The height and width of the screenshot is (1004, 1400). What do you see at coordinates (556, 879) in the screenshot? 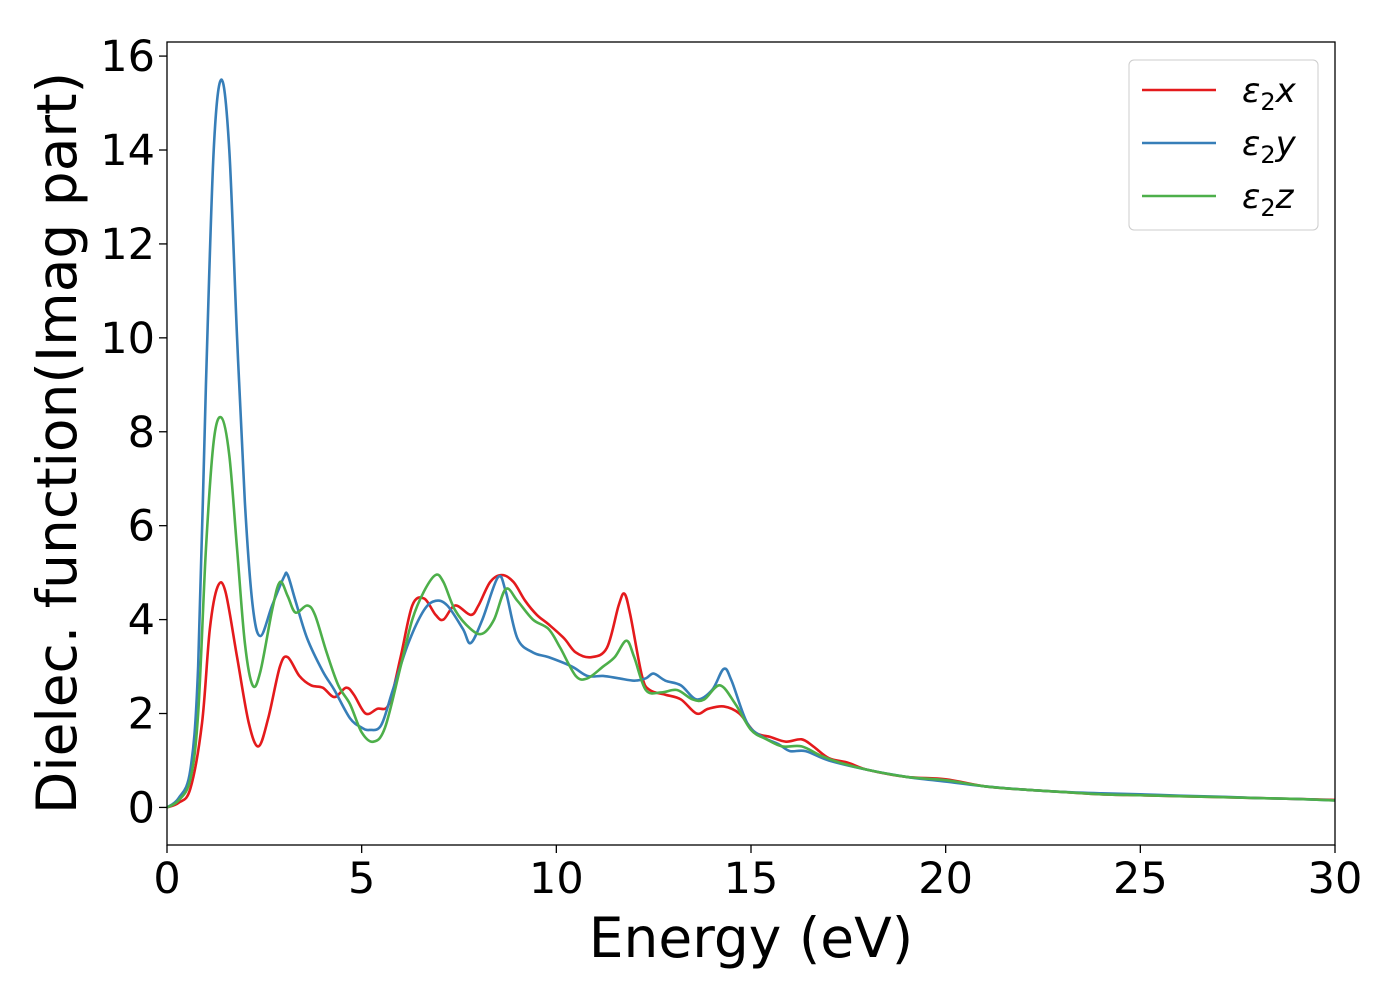
I see `x-tick-label: 10` at bounding box center [556, 879].